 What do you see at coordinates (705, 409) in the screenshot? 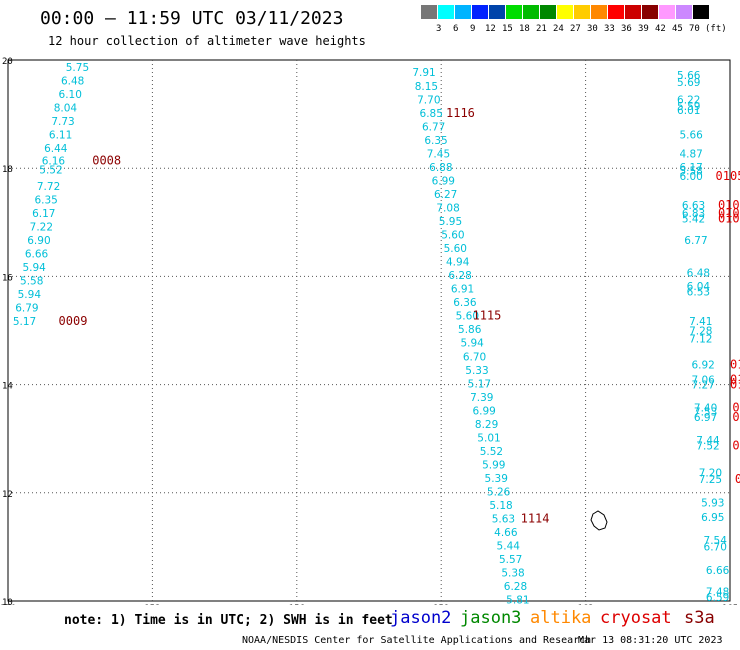
I see `swh-point: 7.40` at bounding box center [705, 409].